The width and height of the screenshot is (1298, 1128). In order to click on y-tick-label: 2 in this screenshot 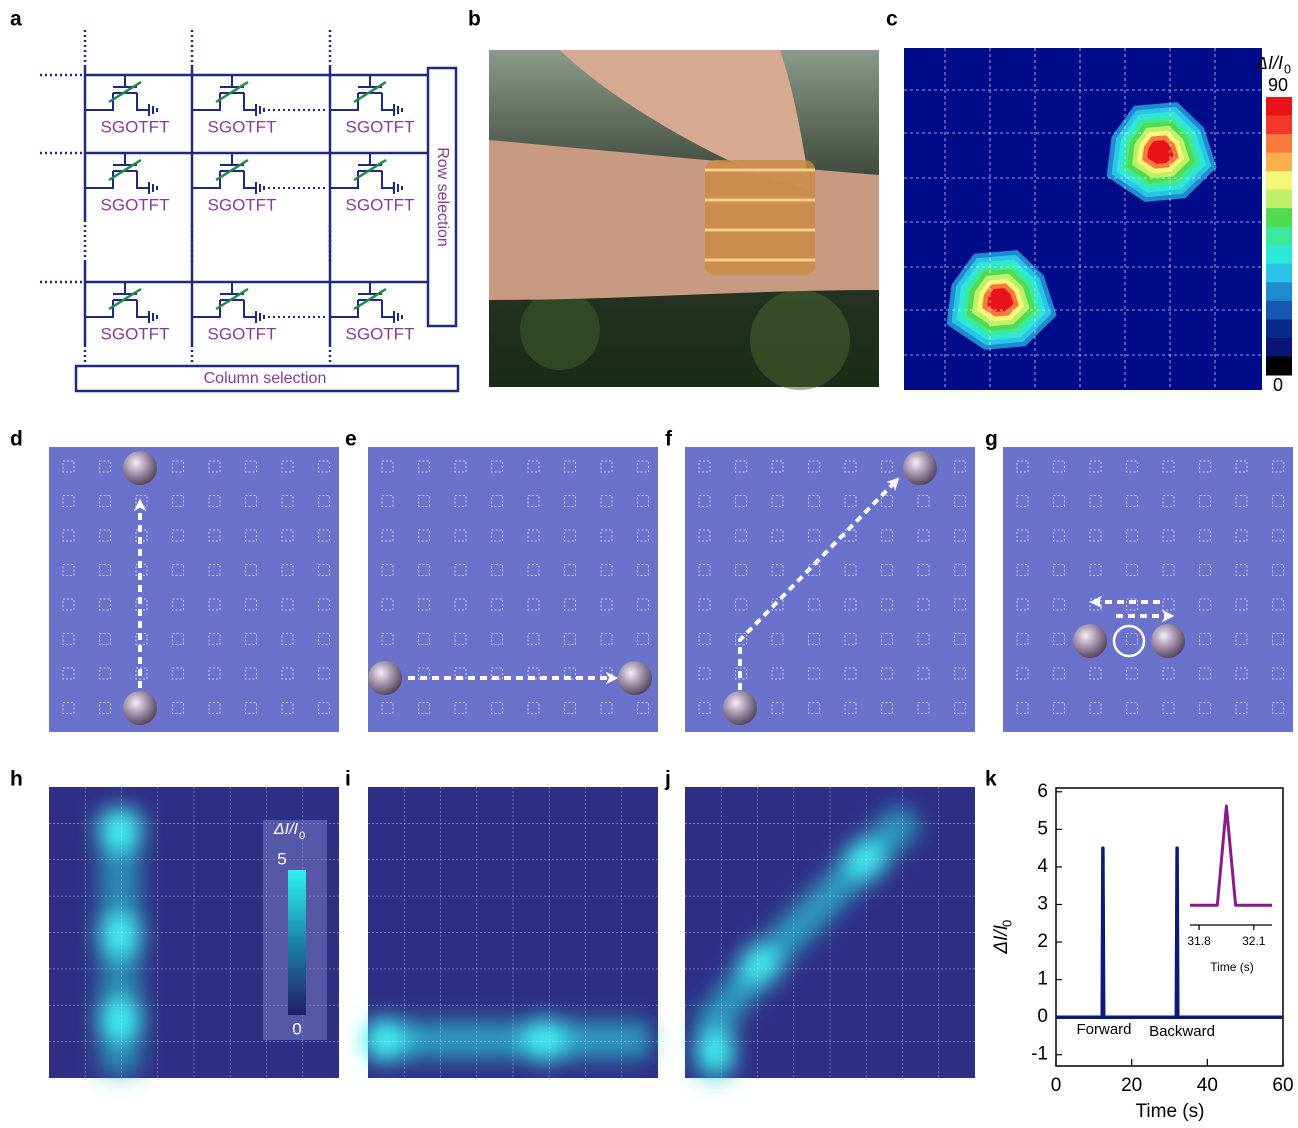, I will do `click(1042, 941)`.